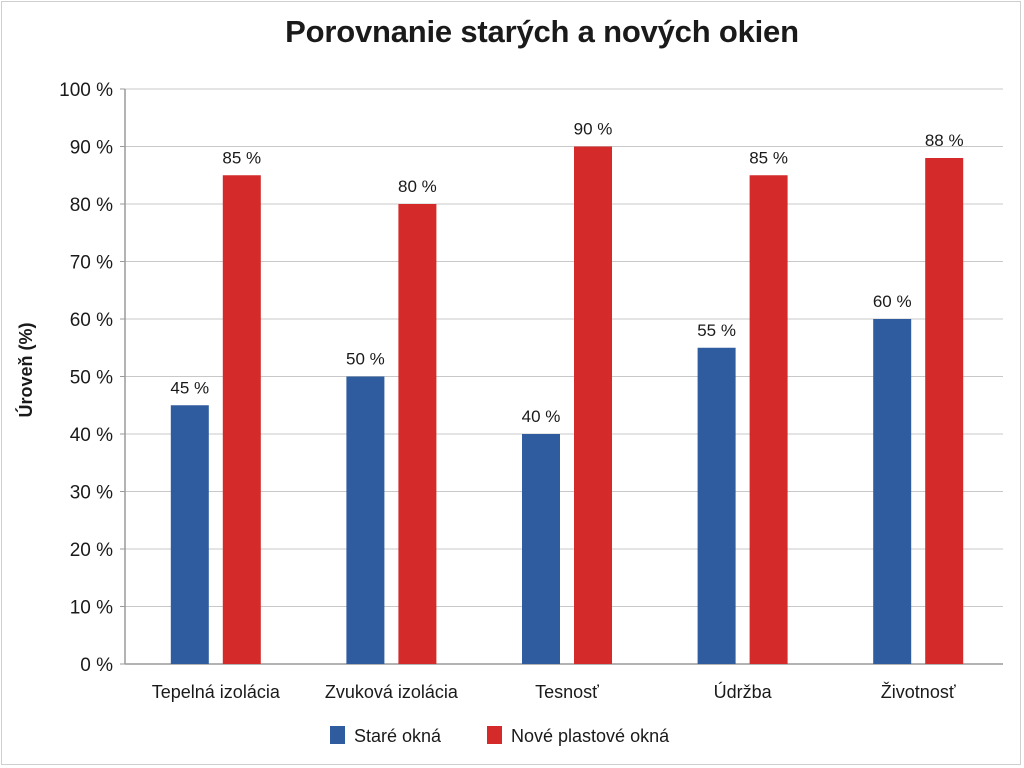  I want to click on x-category-label: Tepelná izolácia, so click(216, 692).